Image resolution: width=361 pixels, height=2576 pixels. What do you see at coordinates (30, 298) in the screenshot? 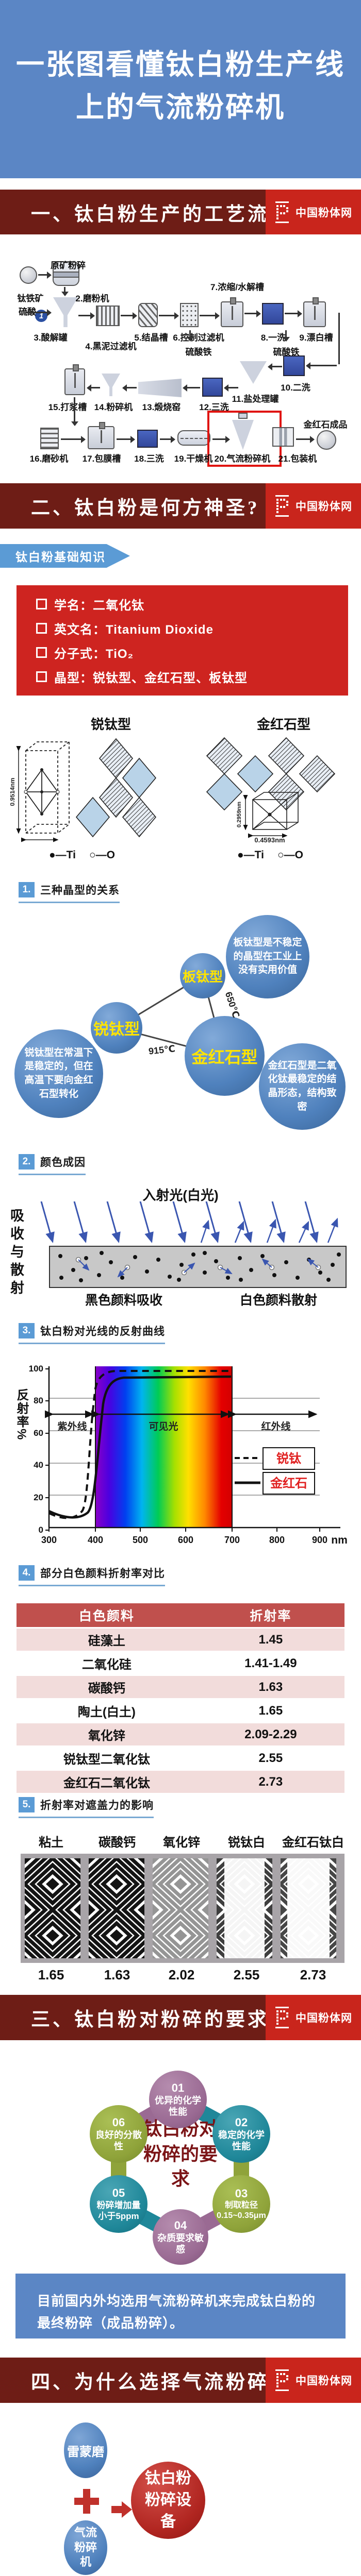
I see `flow-label: 钛铁矿` at bounding box center [30, 298].